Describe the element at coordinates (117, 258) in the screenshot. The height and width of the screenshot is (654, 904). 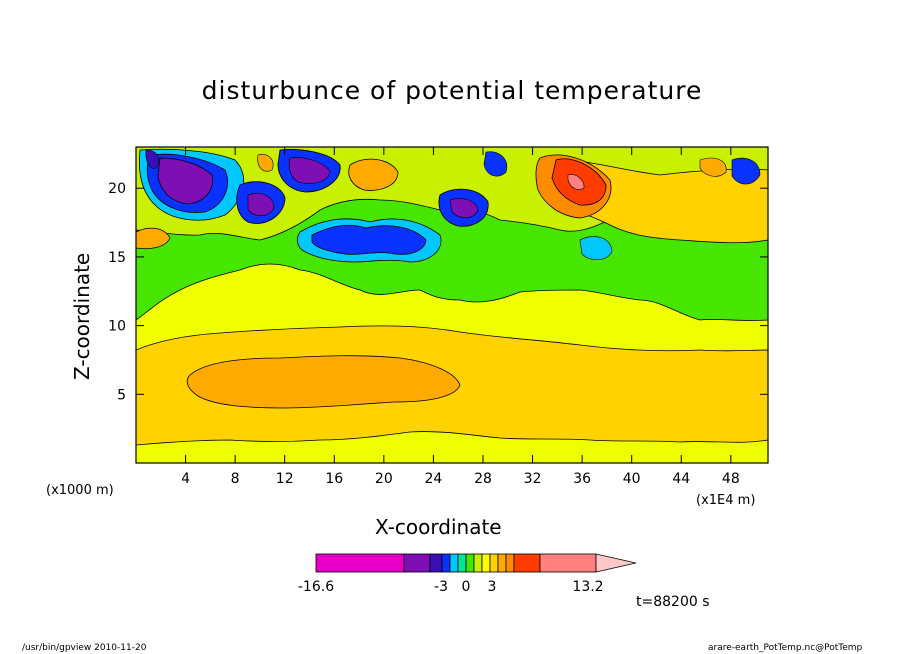
I see `y-tick-label: 15` at that location.